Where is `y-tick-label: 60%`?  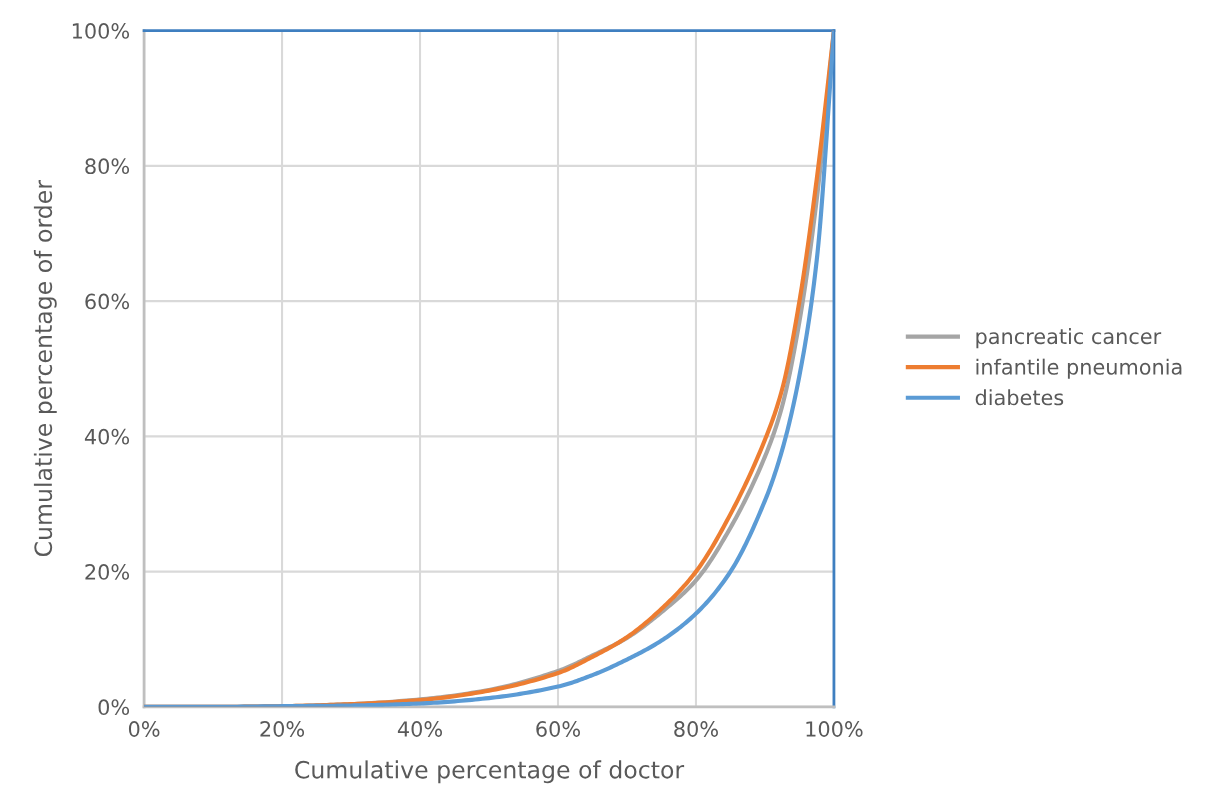
y-tick-label: 60% is located at coordinates (107, 301).